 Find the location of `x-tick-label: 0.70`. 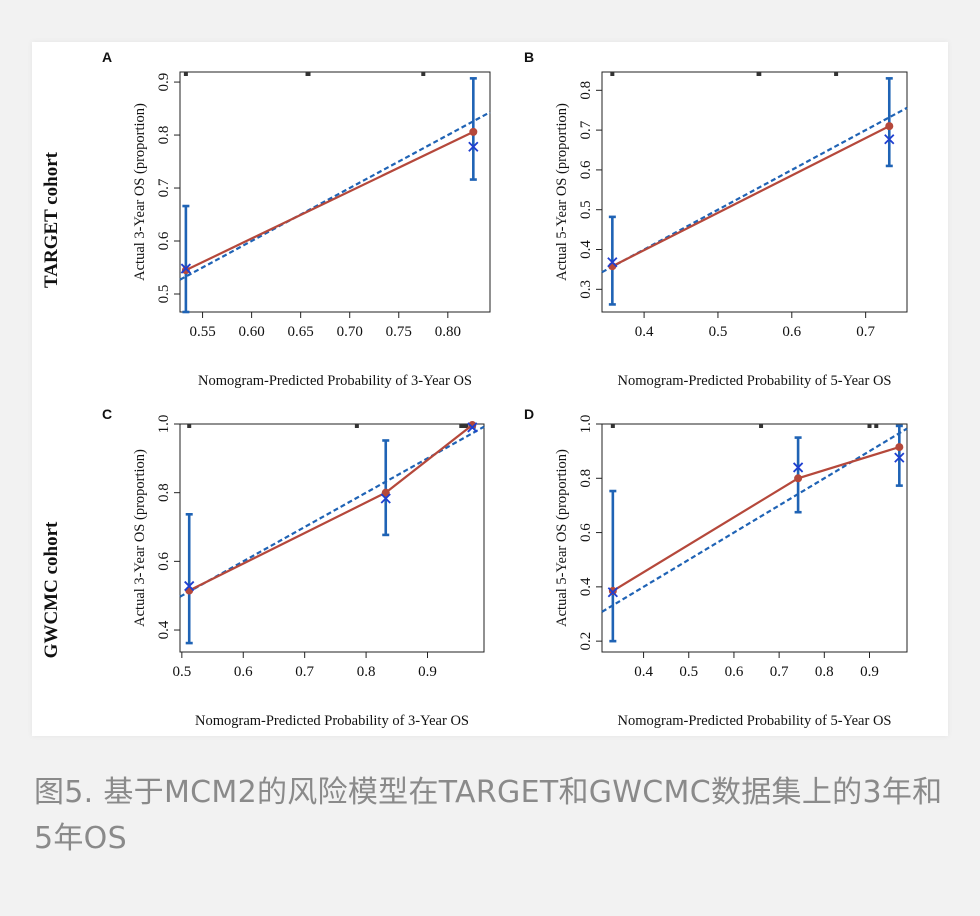

x-tick-label: 0.70 is located at coordinates (350, 332).